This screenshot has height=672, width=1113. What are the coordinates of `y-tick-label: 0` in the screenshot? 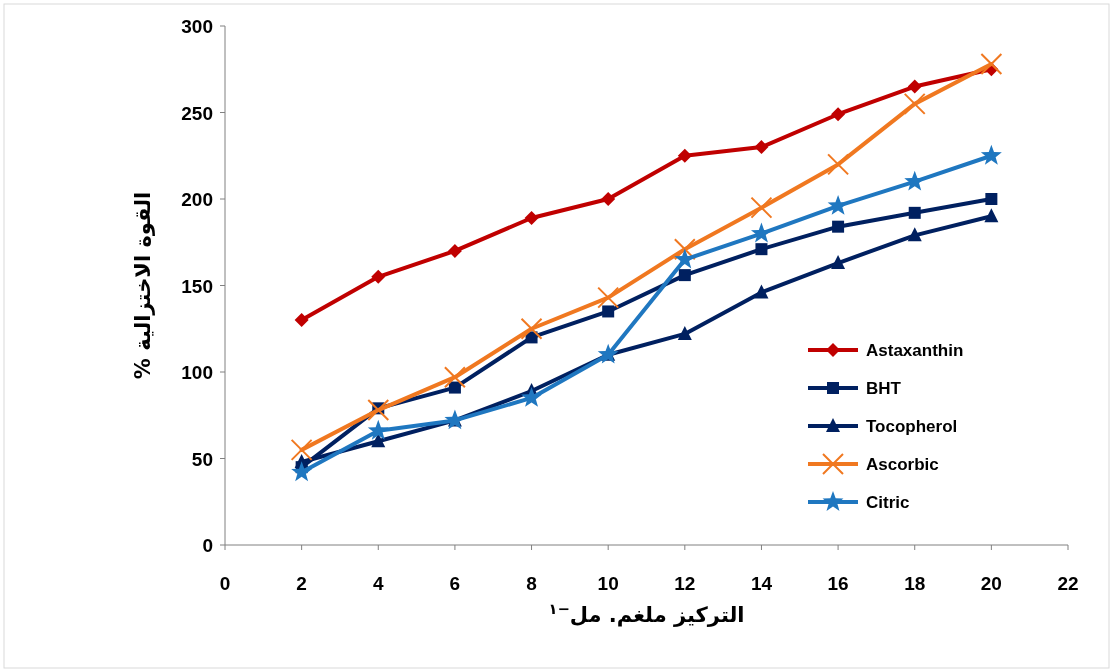 It's located at (207, 545).